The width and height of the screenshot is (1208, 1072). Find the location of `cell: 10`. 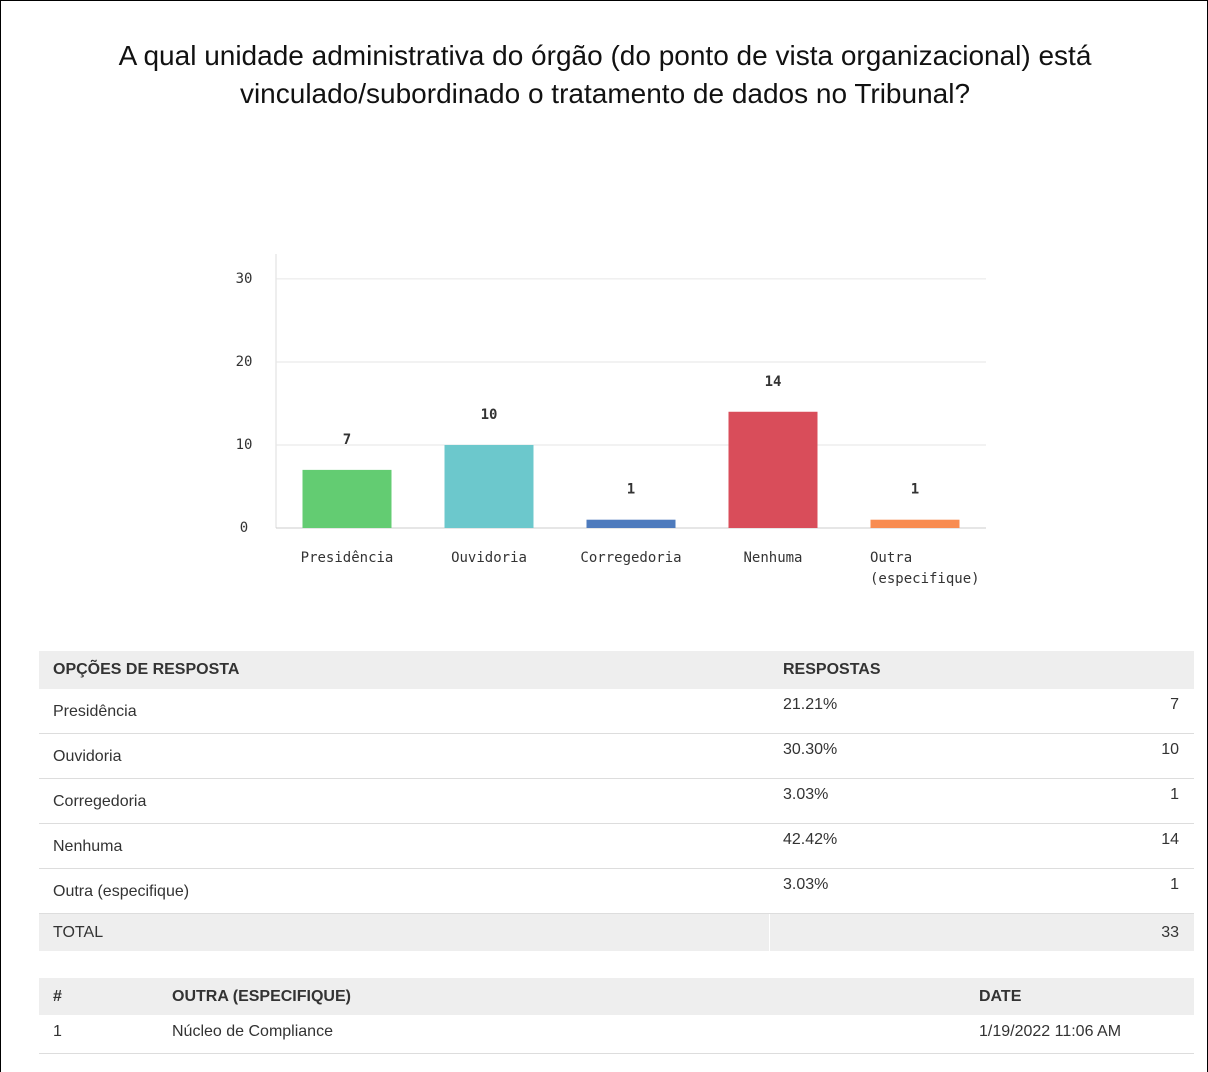

cell: 10 is located at coordinates (1170, 749).